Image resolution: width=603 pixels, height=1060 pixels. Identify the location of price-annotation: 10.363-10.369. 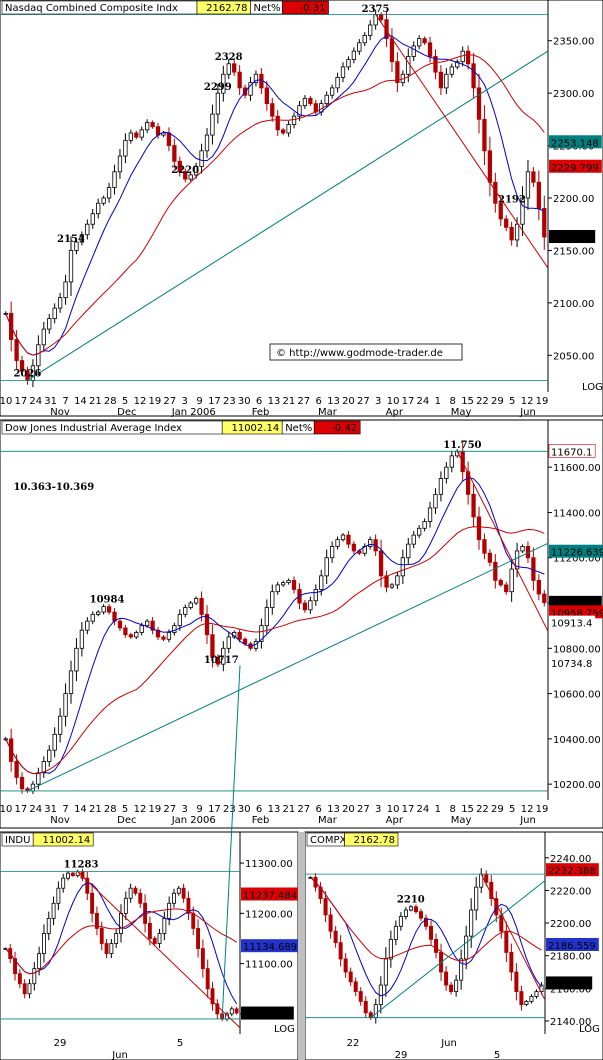
(53, 487).